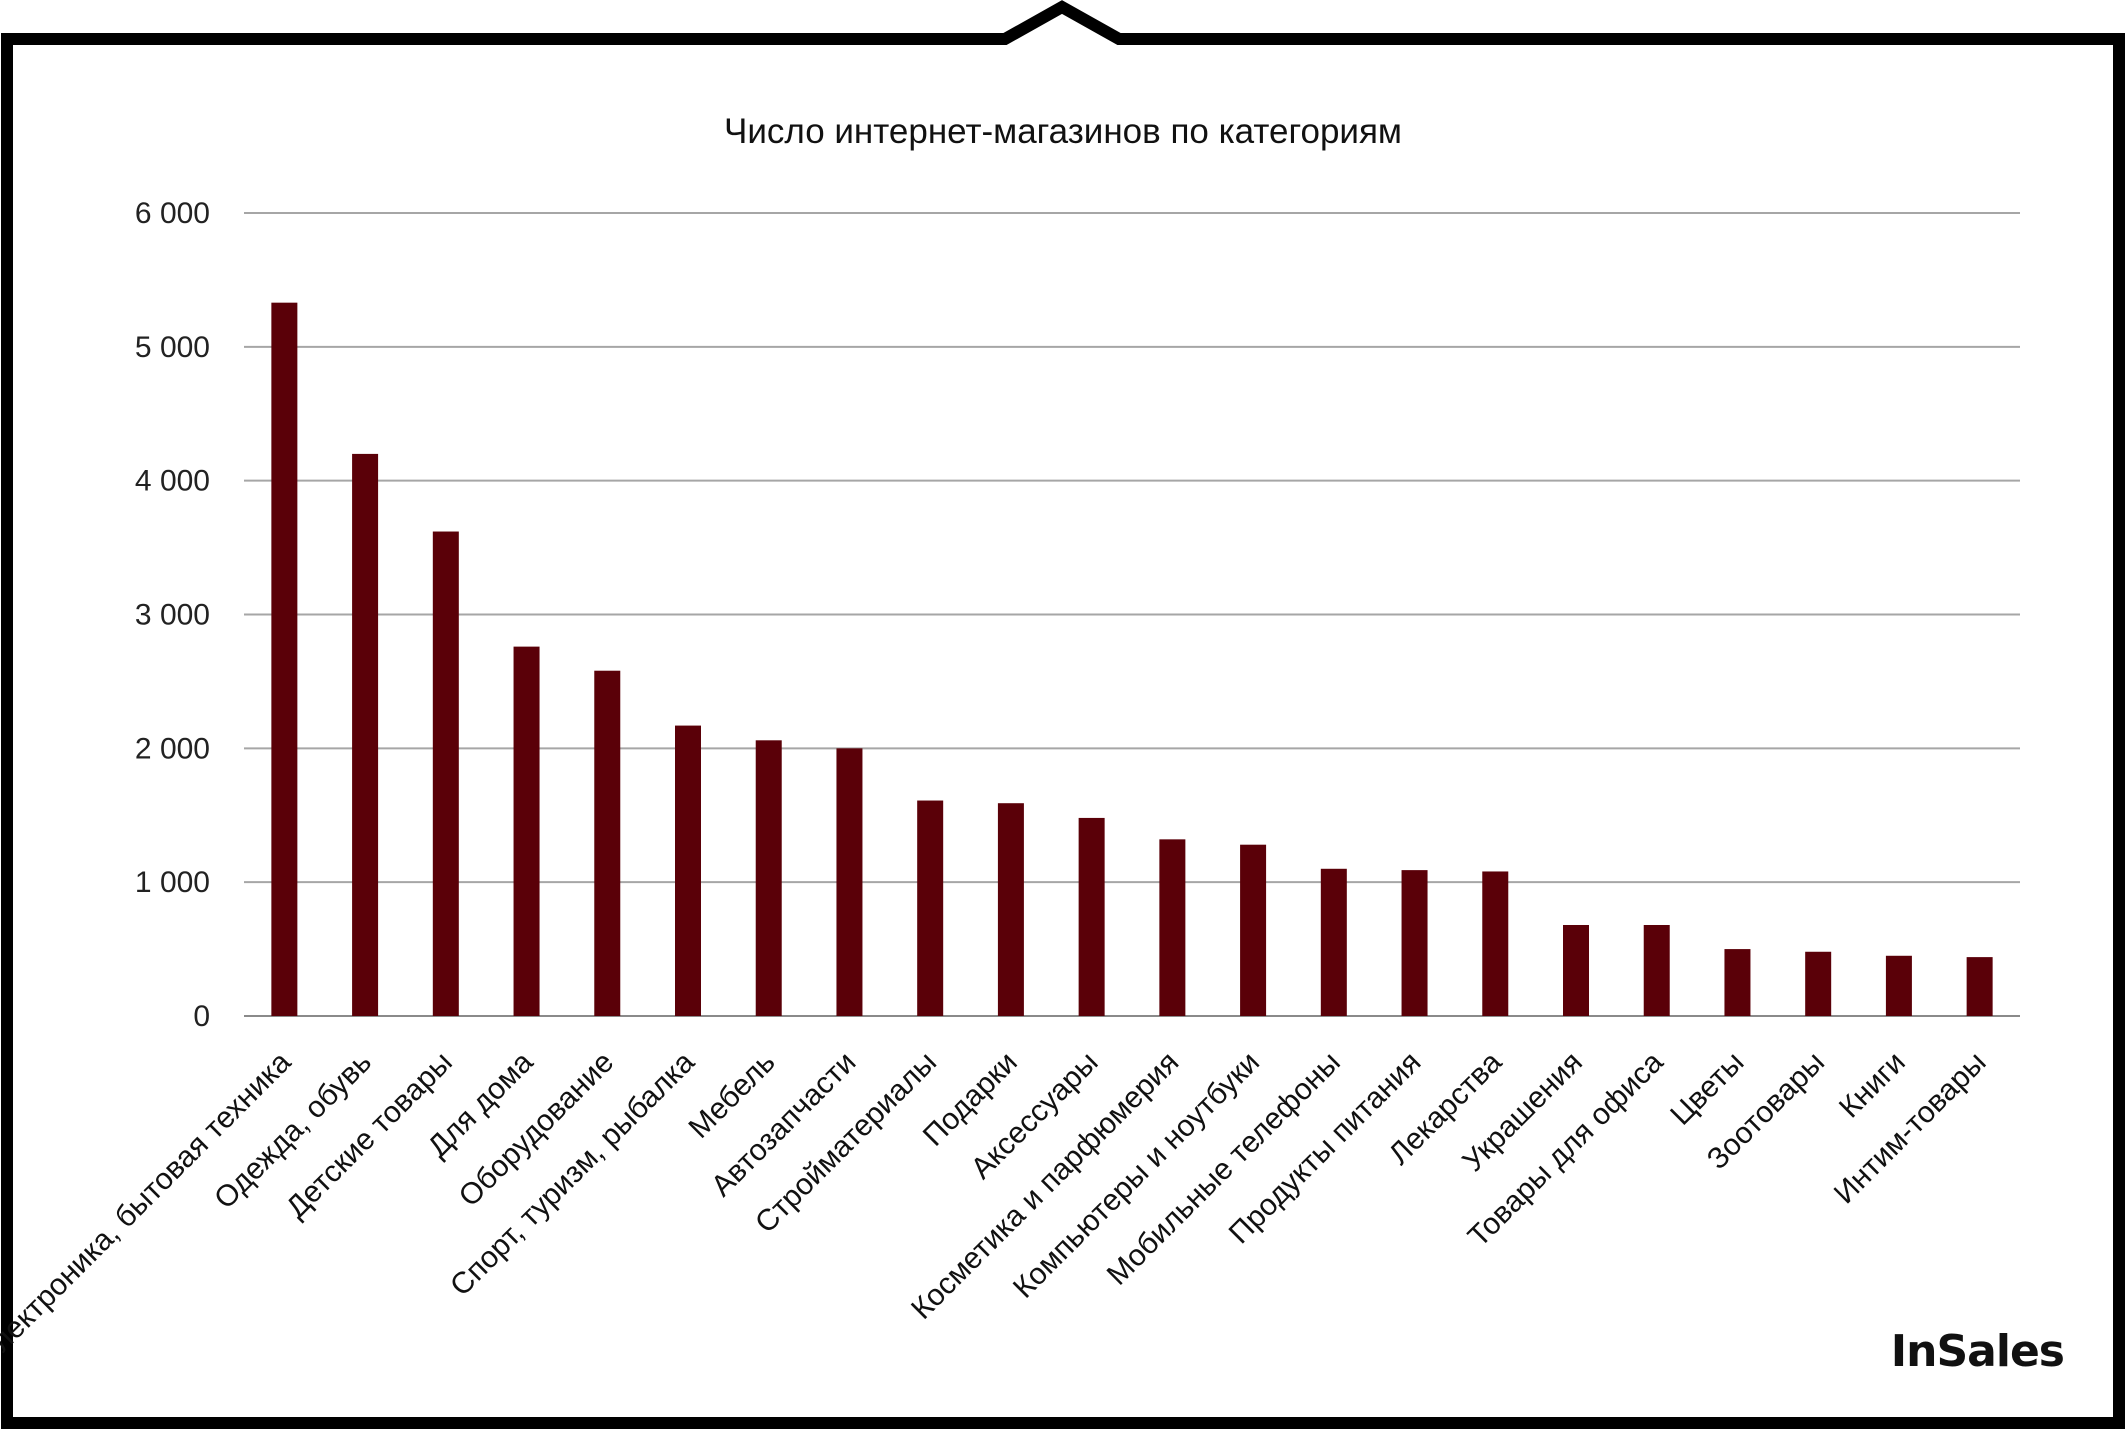 The height and width of the screenshot is (1430, 2126). I want to click on y-tick-label: 3 000, so click(172, 615).